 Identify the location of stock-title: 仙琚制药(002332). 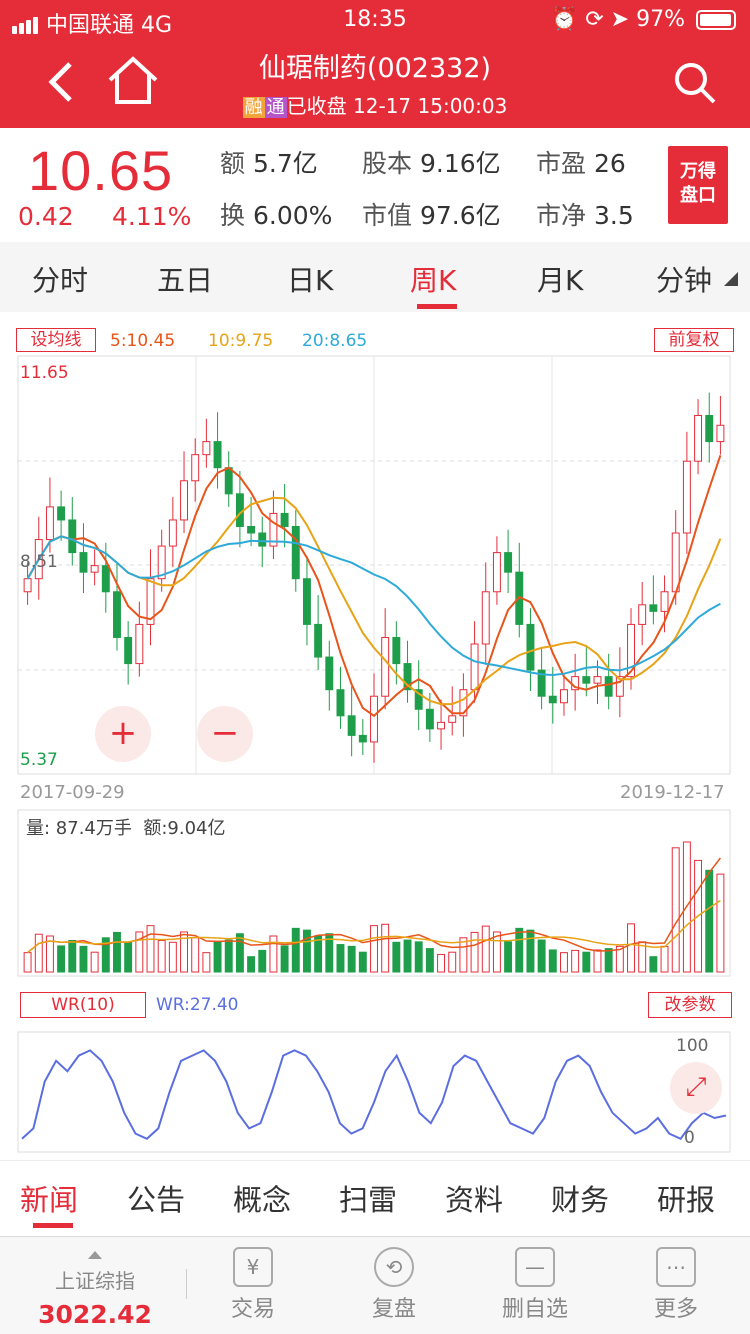
(375, 68).